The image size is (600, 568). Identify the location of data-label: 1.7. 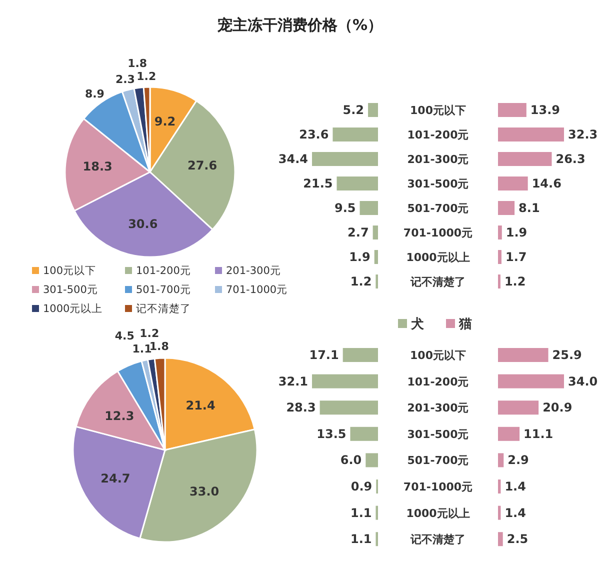
(516, 257).